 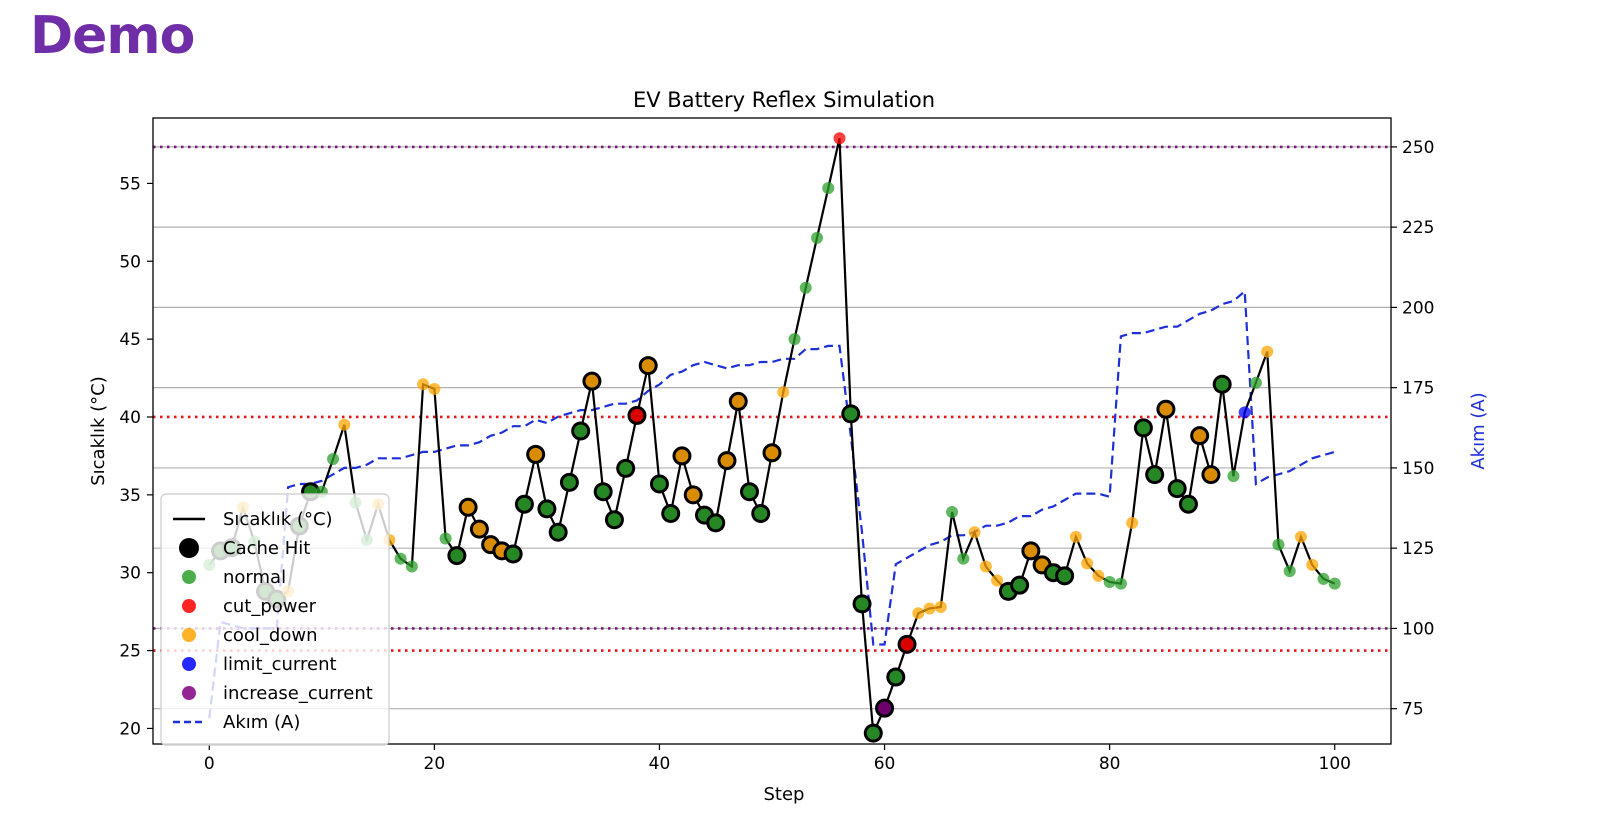 What do you see at coordinates (130, 418) in the screenshot?
I see `y-tick-label: 40` at bounding box center [130, 418].